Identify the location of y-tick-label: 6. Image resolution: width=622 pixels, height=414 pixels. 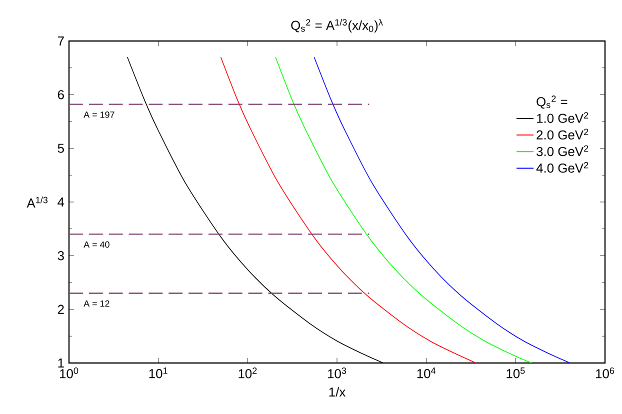
(61, 95).